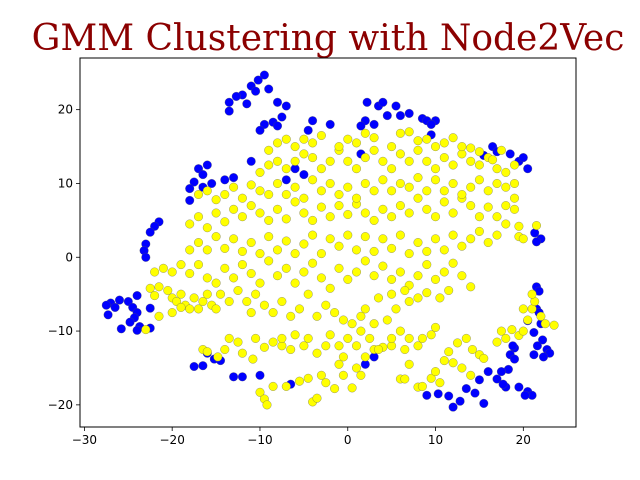 This screenshot has width=640, height=480. Describe the element at coordinates (328, 38) in the screenshot. I see `chart-title: GMM Clustering with Node2Vec` at that location.